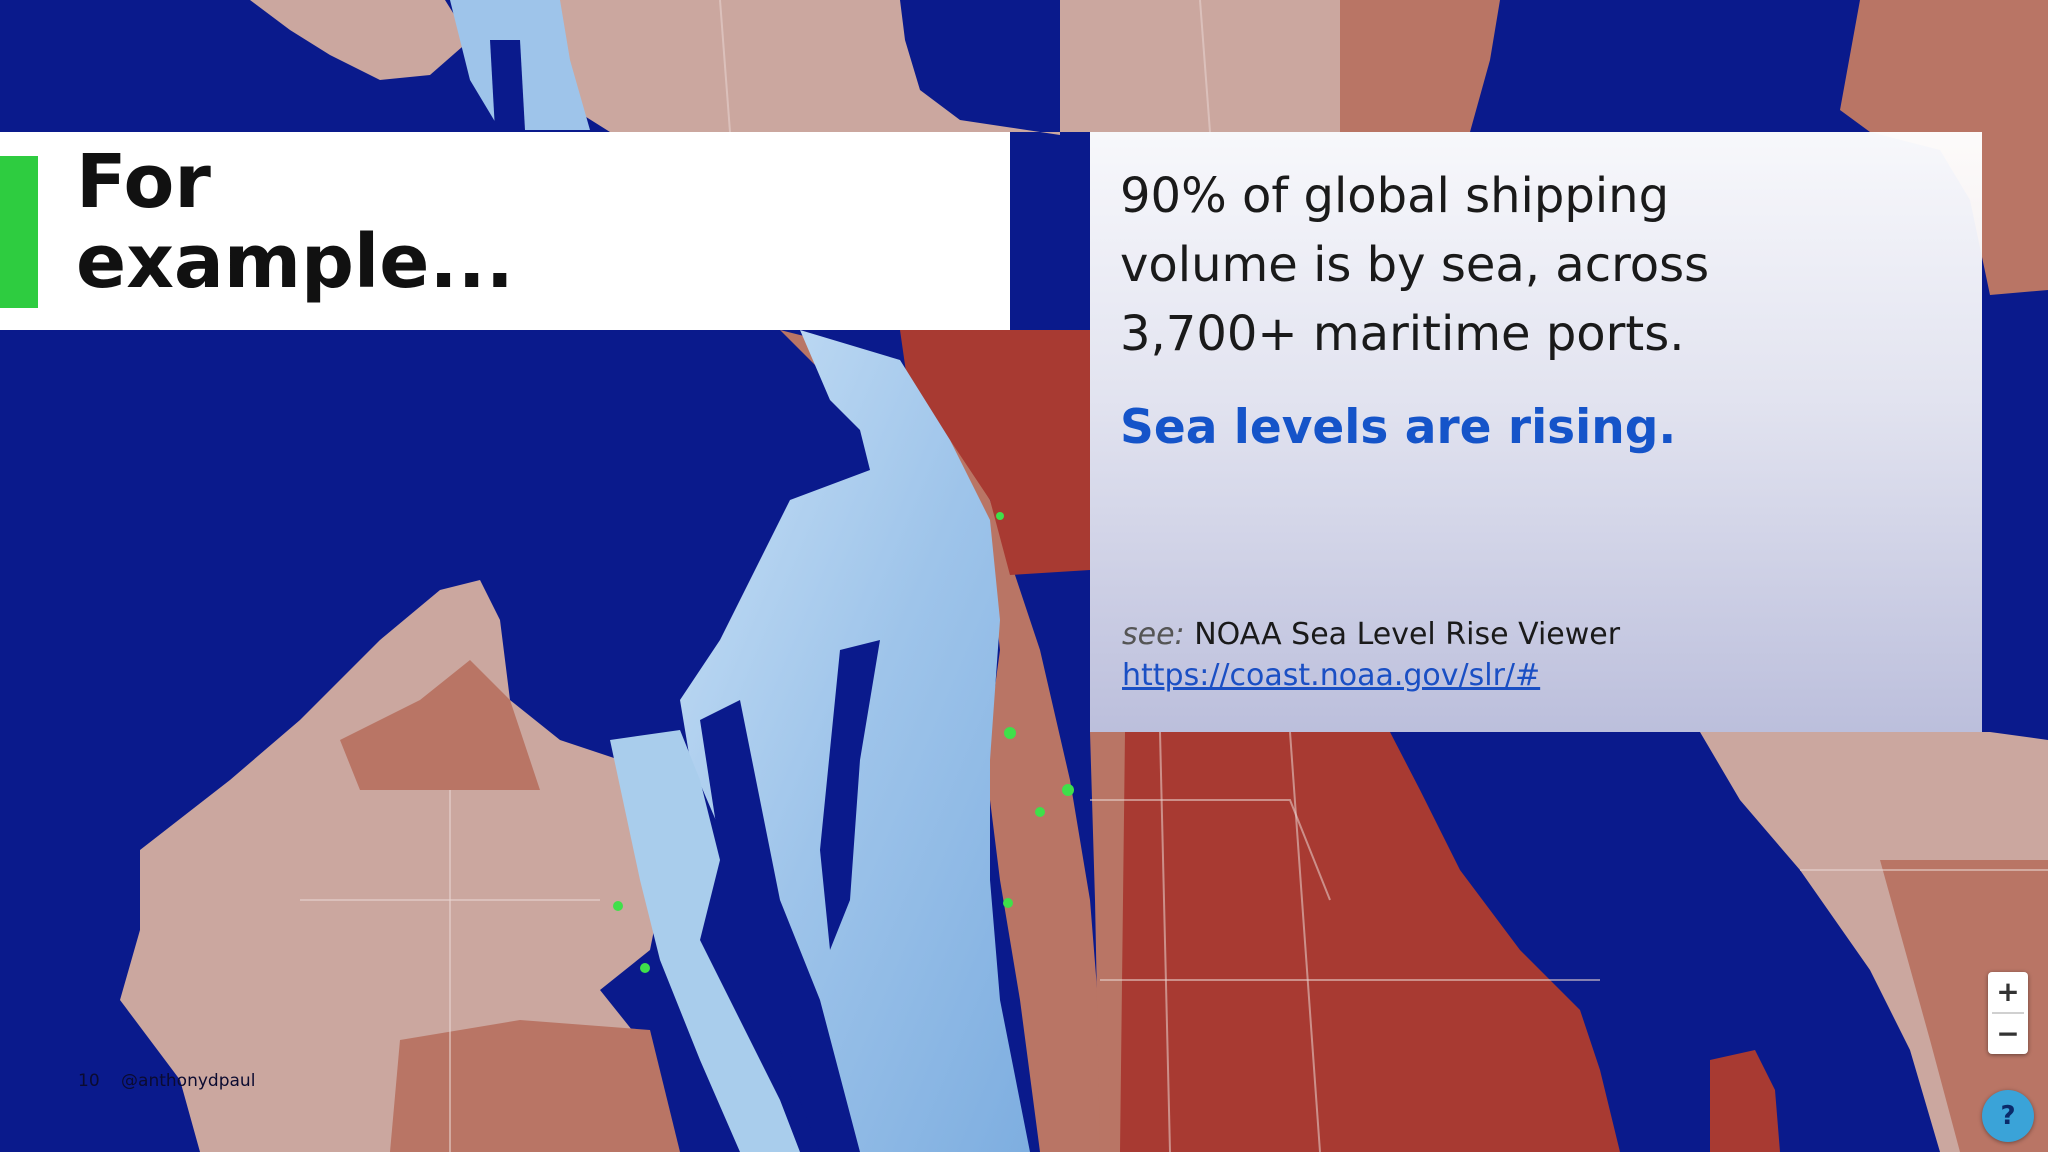  I want to click on waterway-main, so click(780, 926).